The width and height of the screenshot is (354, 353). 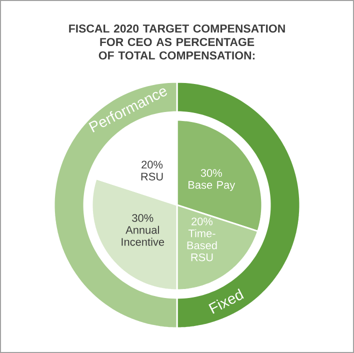 What do you see at coordinates (152, 176) in the screenshot?
I see `slice-label: RSU` at bounding box center [152, 176].